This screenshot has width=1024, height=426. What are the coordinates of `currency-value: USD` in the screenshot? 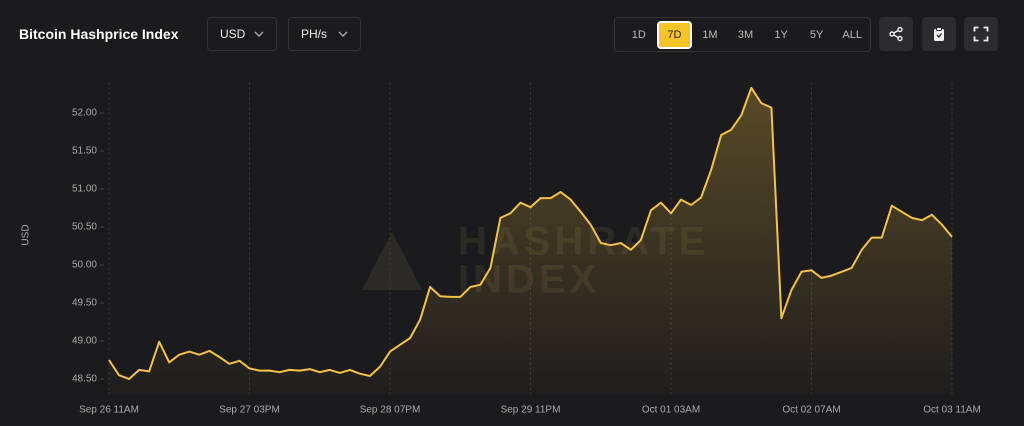 It's located at (233, 34).